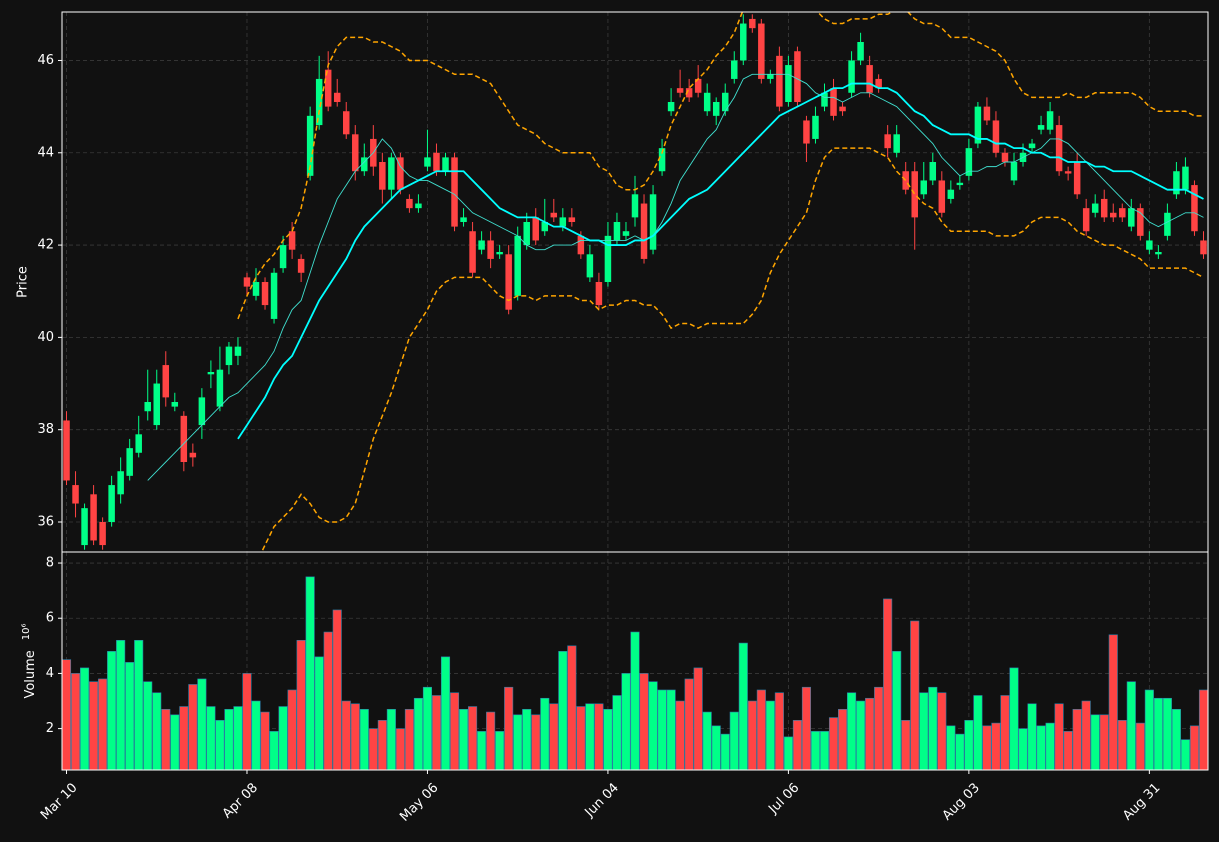 The height and width of the screenshot is (842, 1219). I want to click on y-tick-label: 46, so click(45, 60).